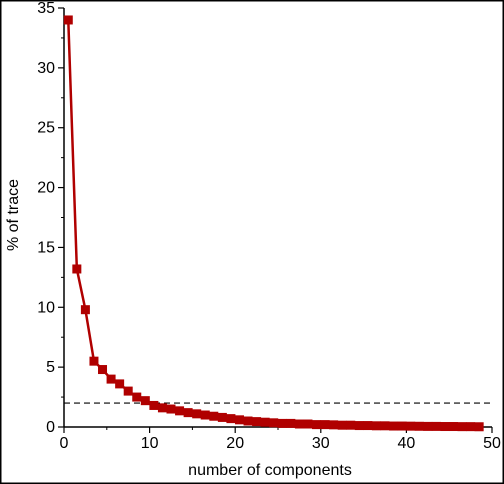  Describe the element at coordinates (150, 443) in the screenshot. I see `x-tick-label: 10` at that location.